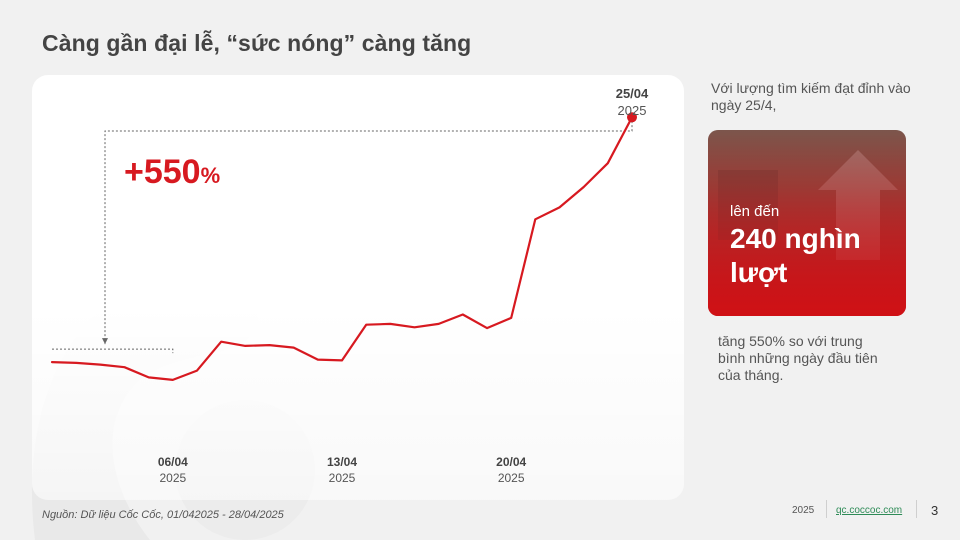 The height and width of the screenshot is (540, 960). Describe the element at coordinates (935, 510) in the screenshot. I see `page-number: 3` at that location.